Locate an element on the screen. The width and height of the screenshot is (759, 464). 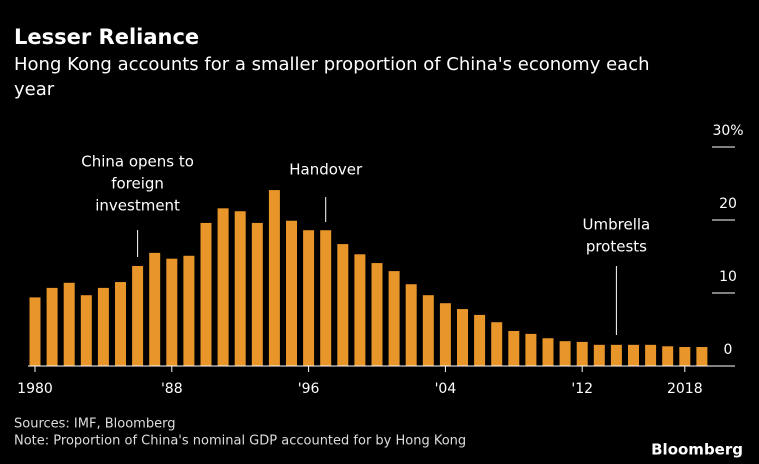
y-tick-label: 30% is located at coordinates (727, 131).